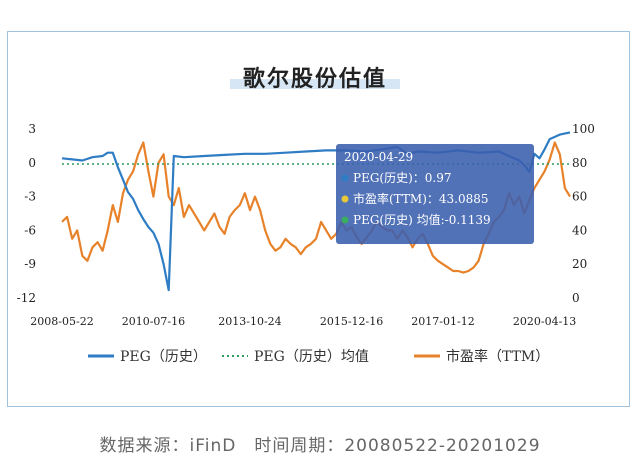  What do you see at coordinates (30, 230) in the screenshot?
I see `left-axis-tick: -6` at bounding box center [30, 230].